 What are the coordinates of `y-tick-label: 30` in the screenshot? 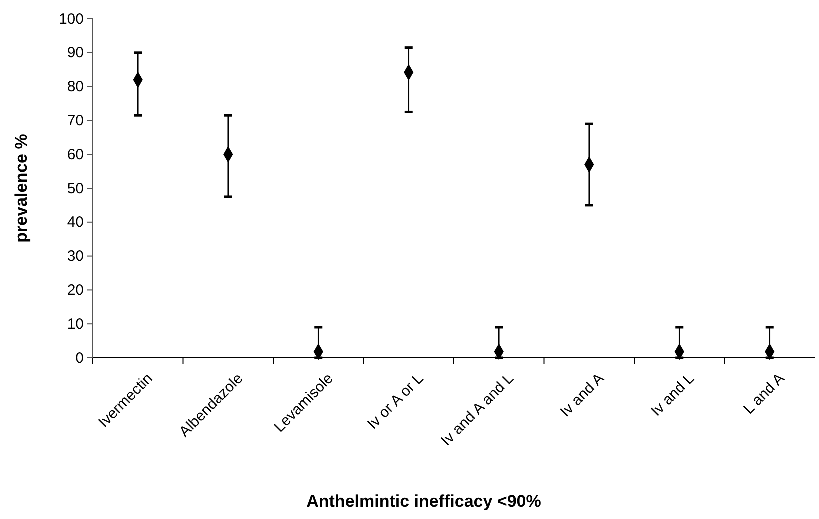 It's located at (75, 257).